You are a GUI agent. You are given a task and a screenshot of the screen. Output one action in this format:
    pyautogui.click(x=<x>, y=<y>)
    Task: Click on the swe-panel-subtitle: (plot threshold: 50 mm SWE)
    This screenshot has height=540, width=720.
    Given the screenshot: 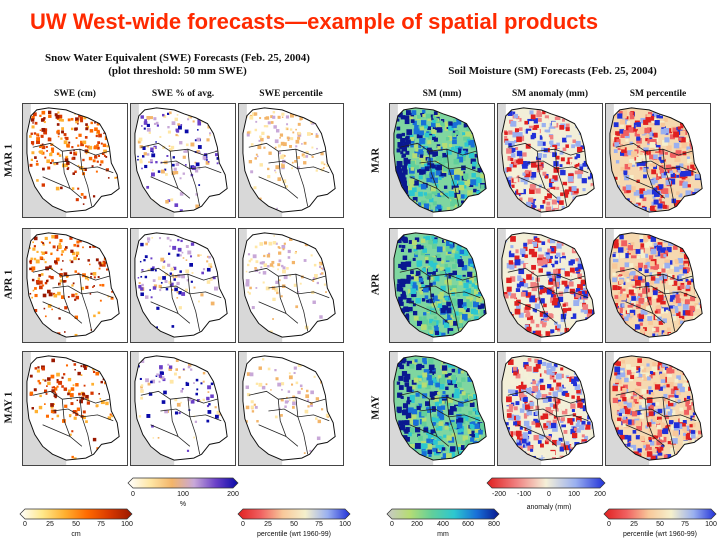 What is the action you would take?
    pyautogui.click(x=177, y=71)
    